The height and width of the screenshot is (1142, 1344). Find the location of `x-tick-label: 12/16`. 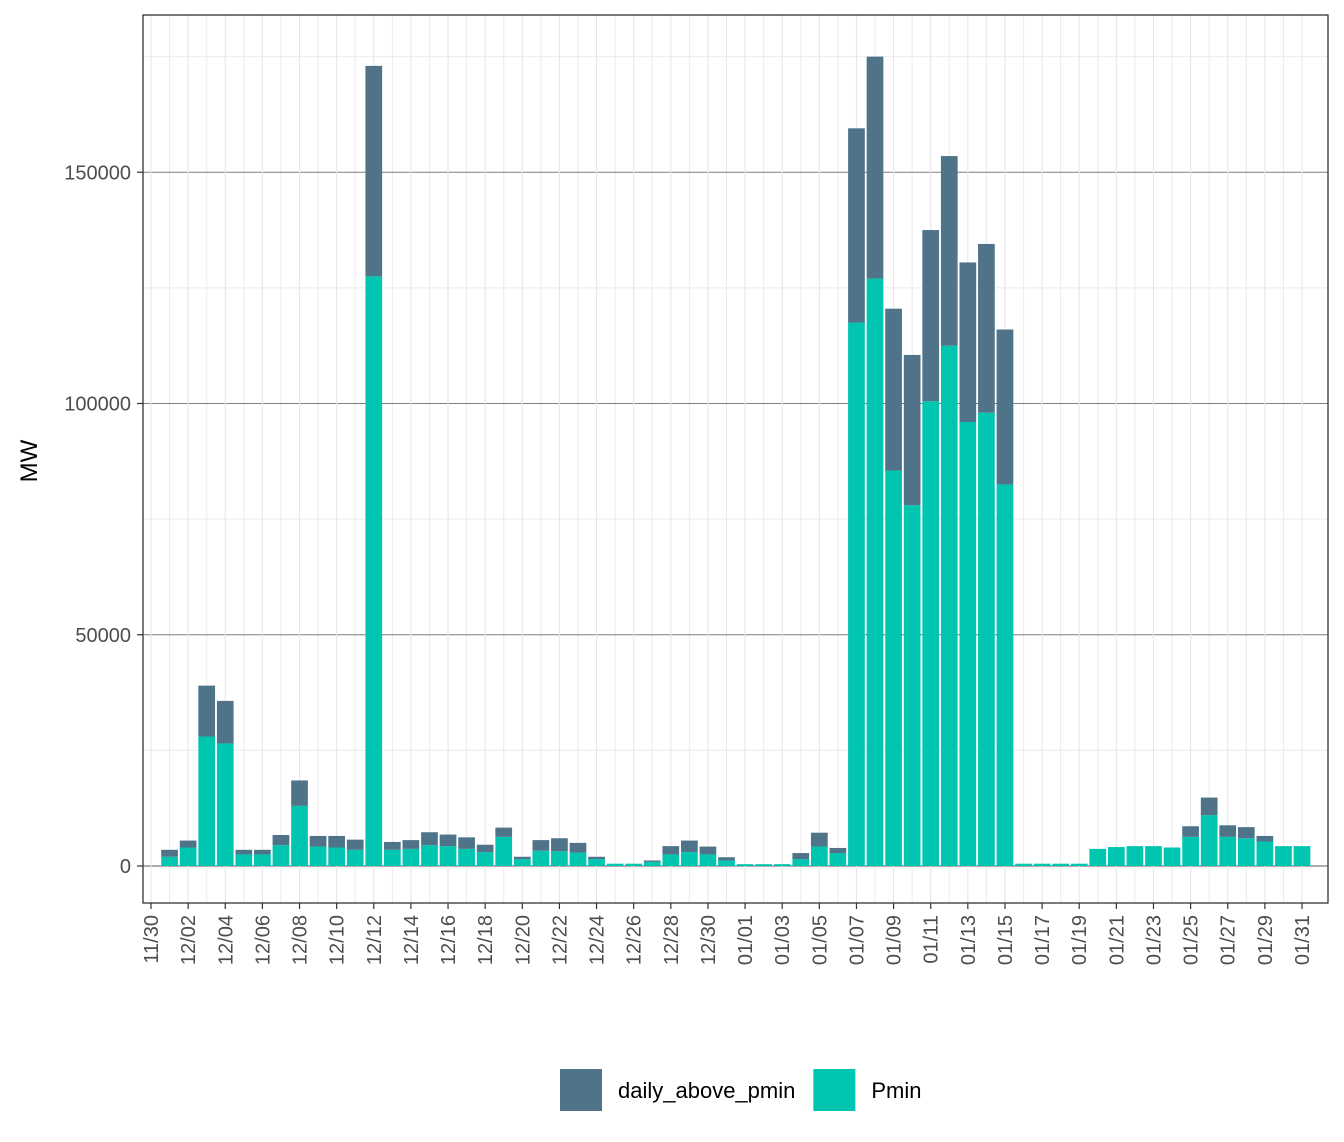

x-tick-label: 12/16 is located at coordinates (449, 940).